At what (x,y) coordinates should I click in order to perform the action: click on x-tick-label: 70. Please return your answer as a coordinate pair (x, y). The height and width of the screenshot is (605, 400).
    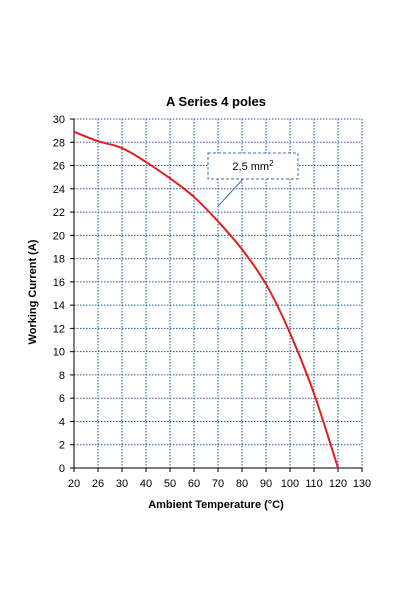
    Looking at the image, I should click on (218, 484).